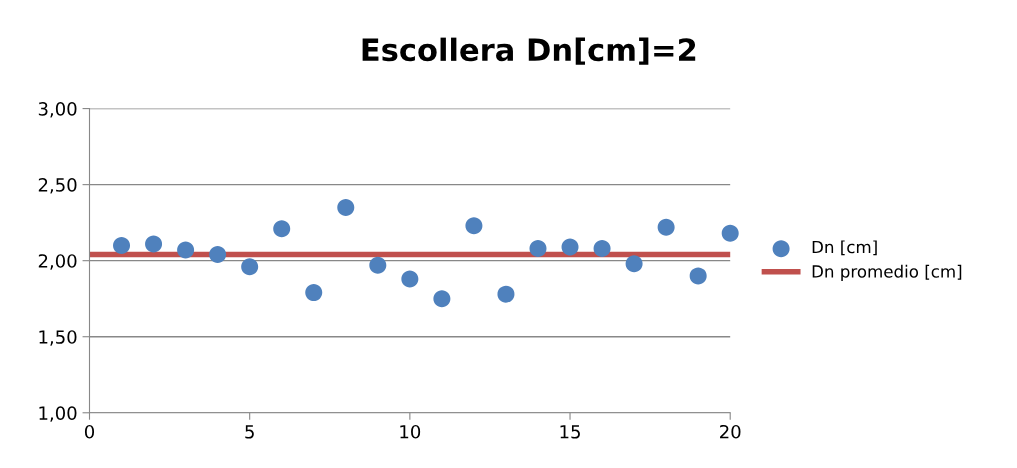 This screenshot has height=468, width=1017. Describe the element at coordinates (57, 186) in the screenshot. I see `y-tick-label: 2,50` at that location.